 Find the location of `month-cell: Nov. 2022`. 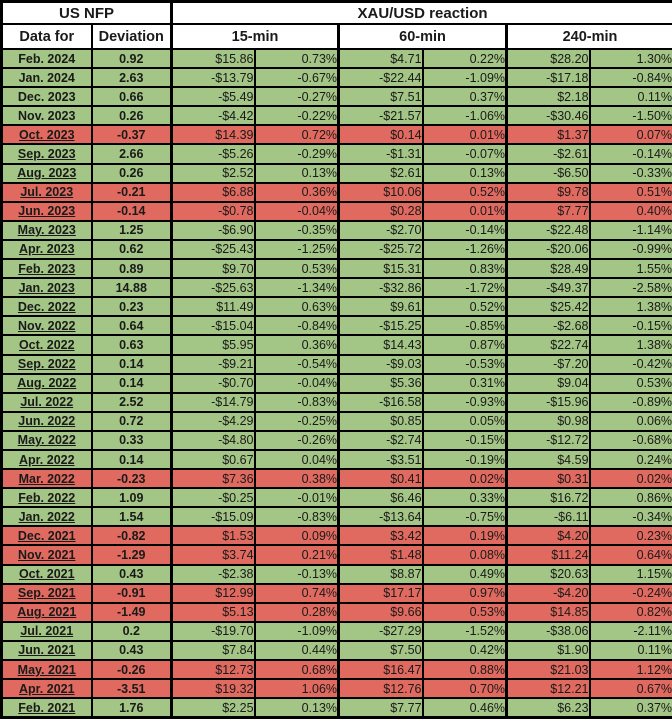

month-cell: Nov. 2022 is located at coordinates (47, 325).